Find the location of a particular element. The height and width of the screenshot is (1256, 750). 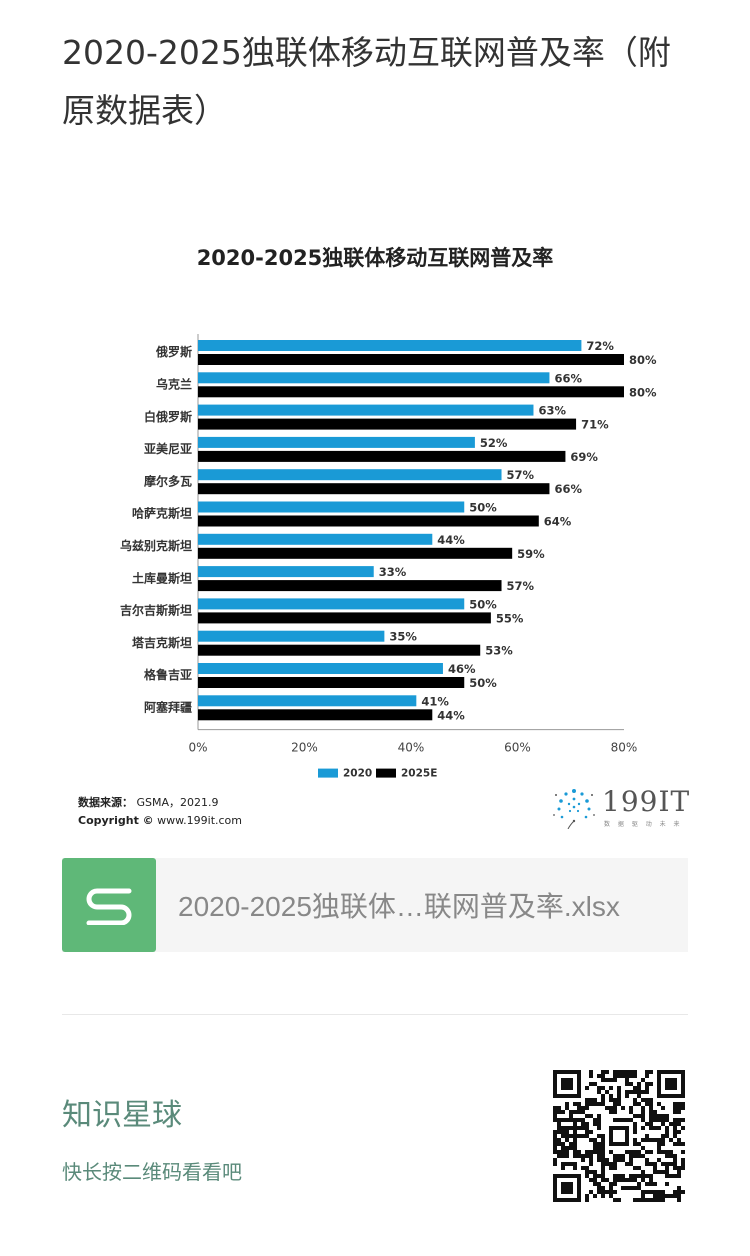

category-label: 俄罗斯 is located at coordinates (173, 351).